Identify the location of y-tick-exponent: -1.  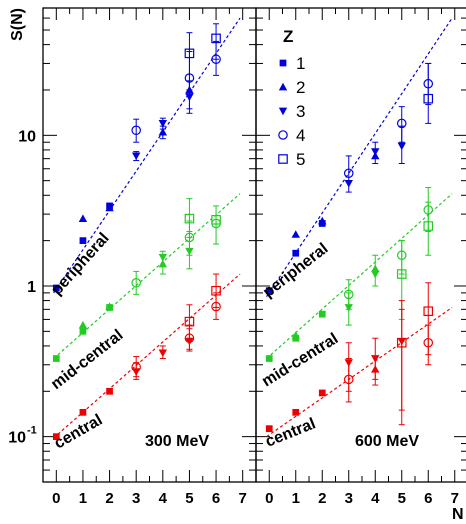
(32, 431).